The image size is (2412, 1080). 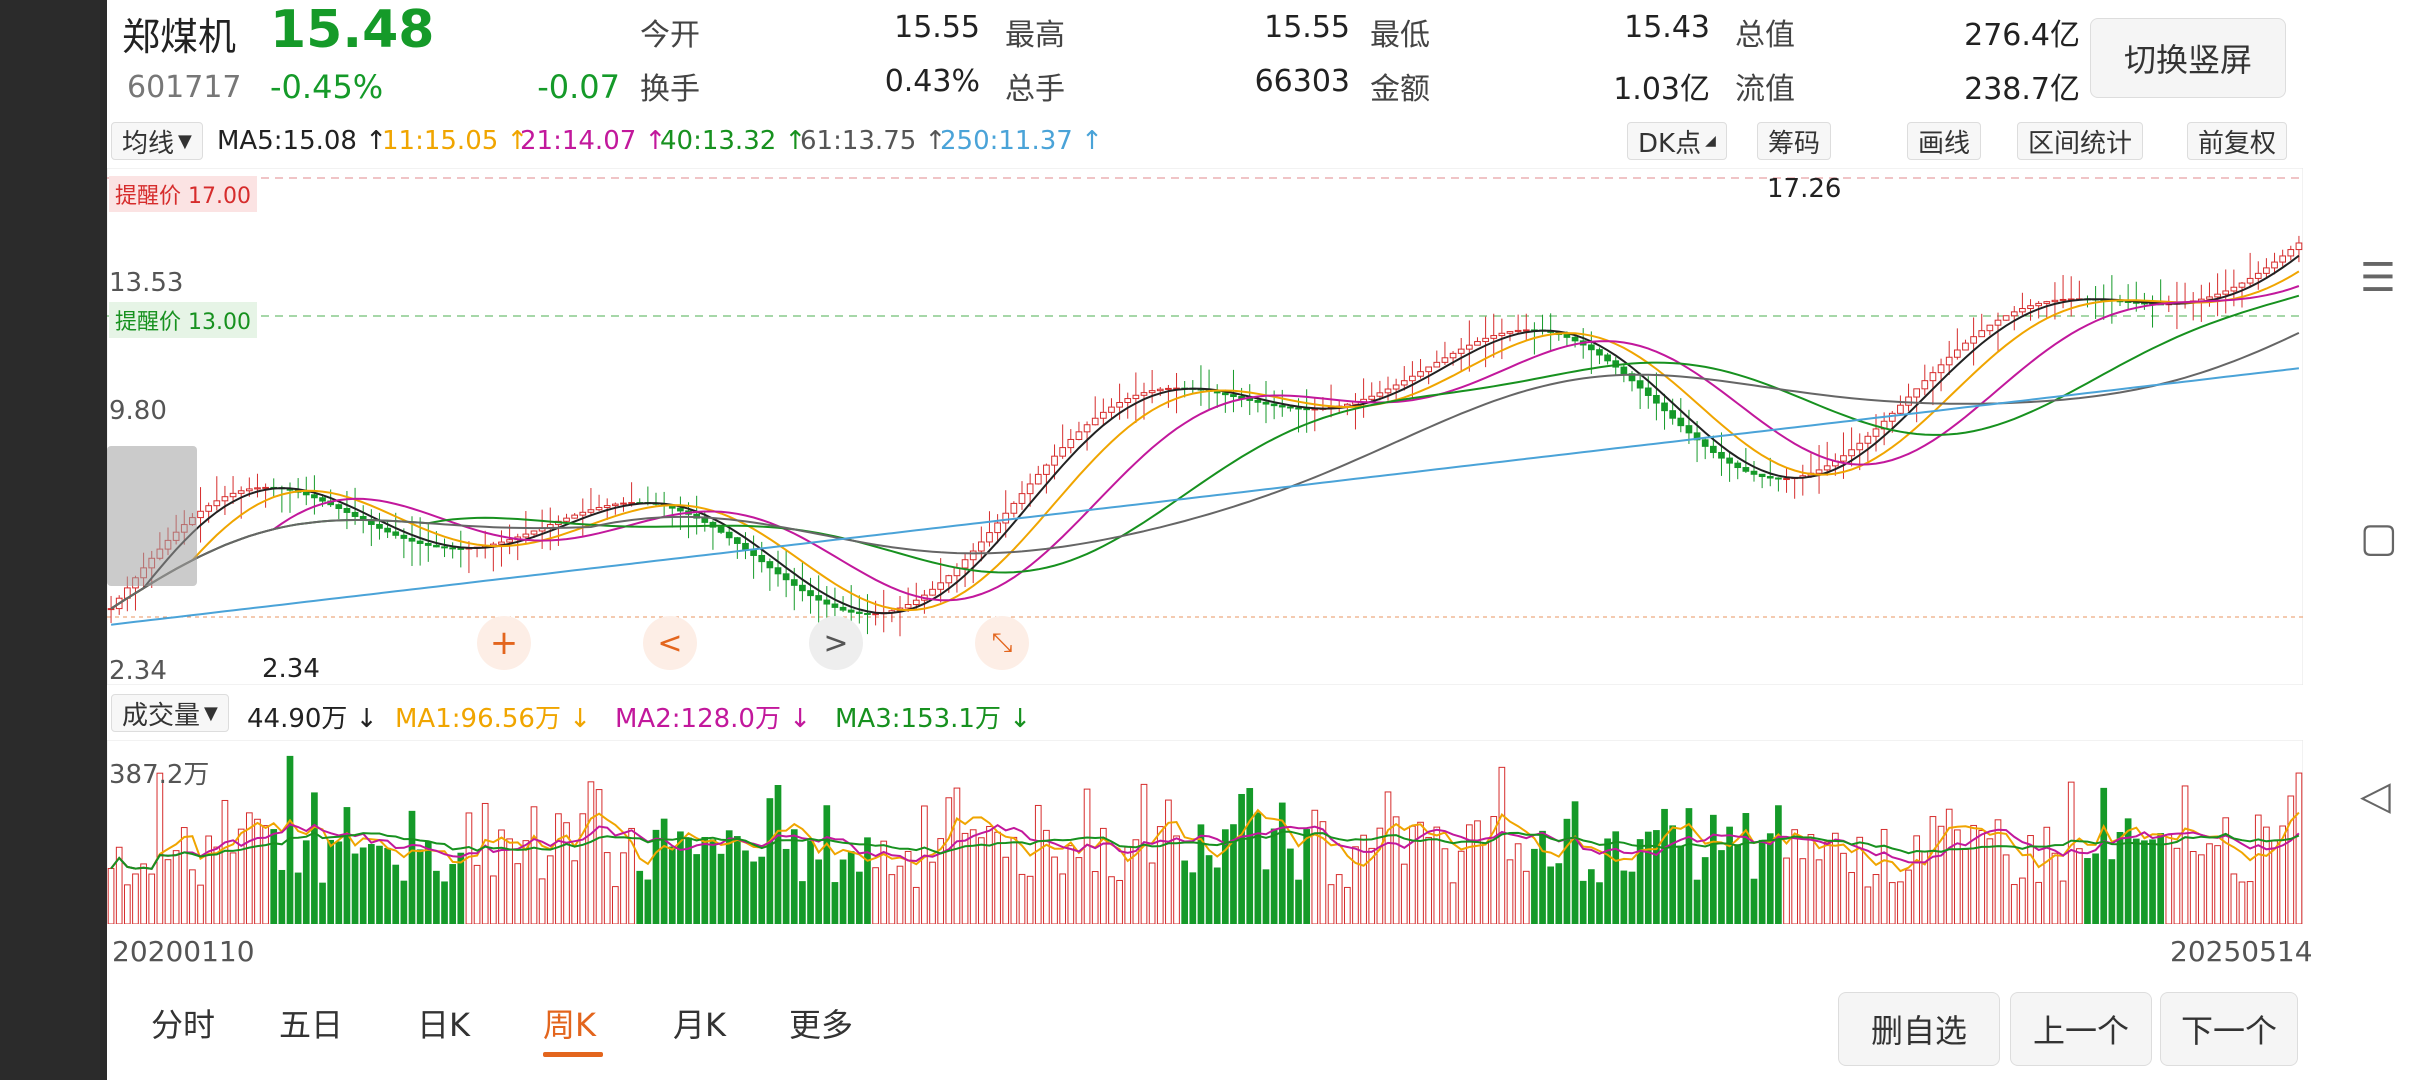 I want to click on dk-button: DK点 ◢, so click(x=1677, y=141).